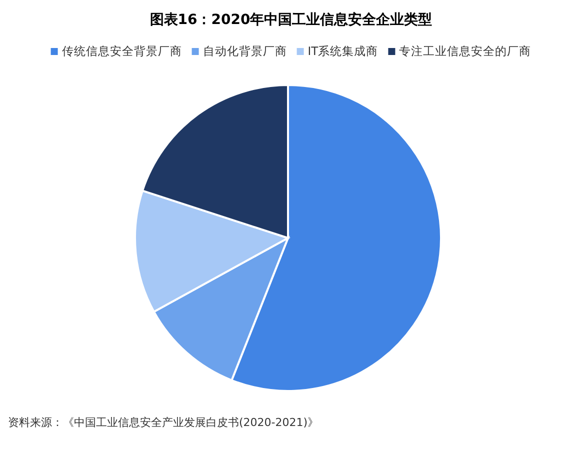 Image resolution: width=582 pixels, height=458 pixels. What do you see at coordinates (244, 51) in the screenshot?
I see `legend-label: 自动化背景厂商` at bounding box center [244, 51].